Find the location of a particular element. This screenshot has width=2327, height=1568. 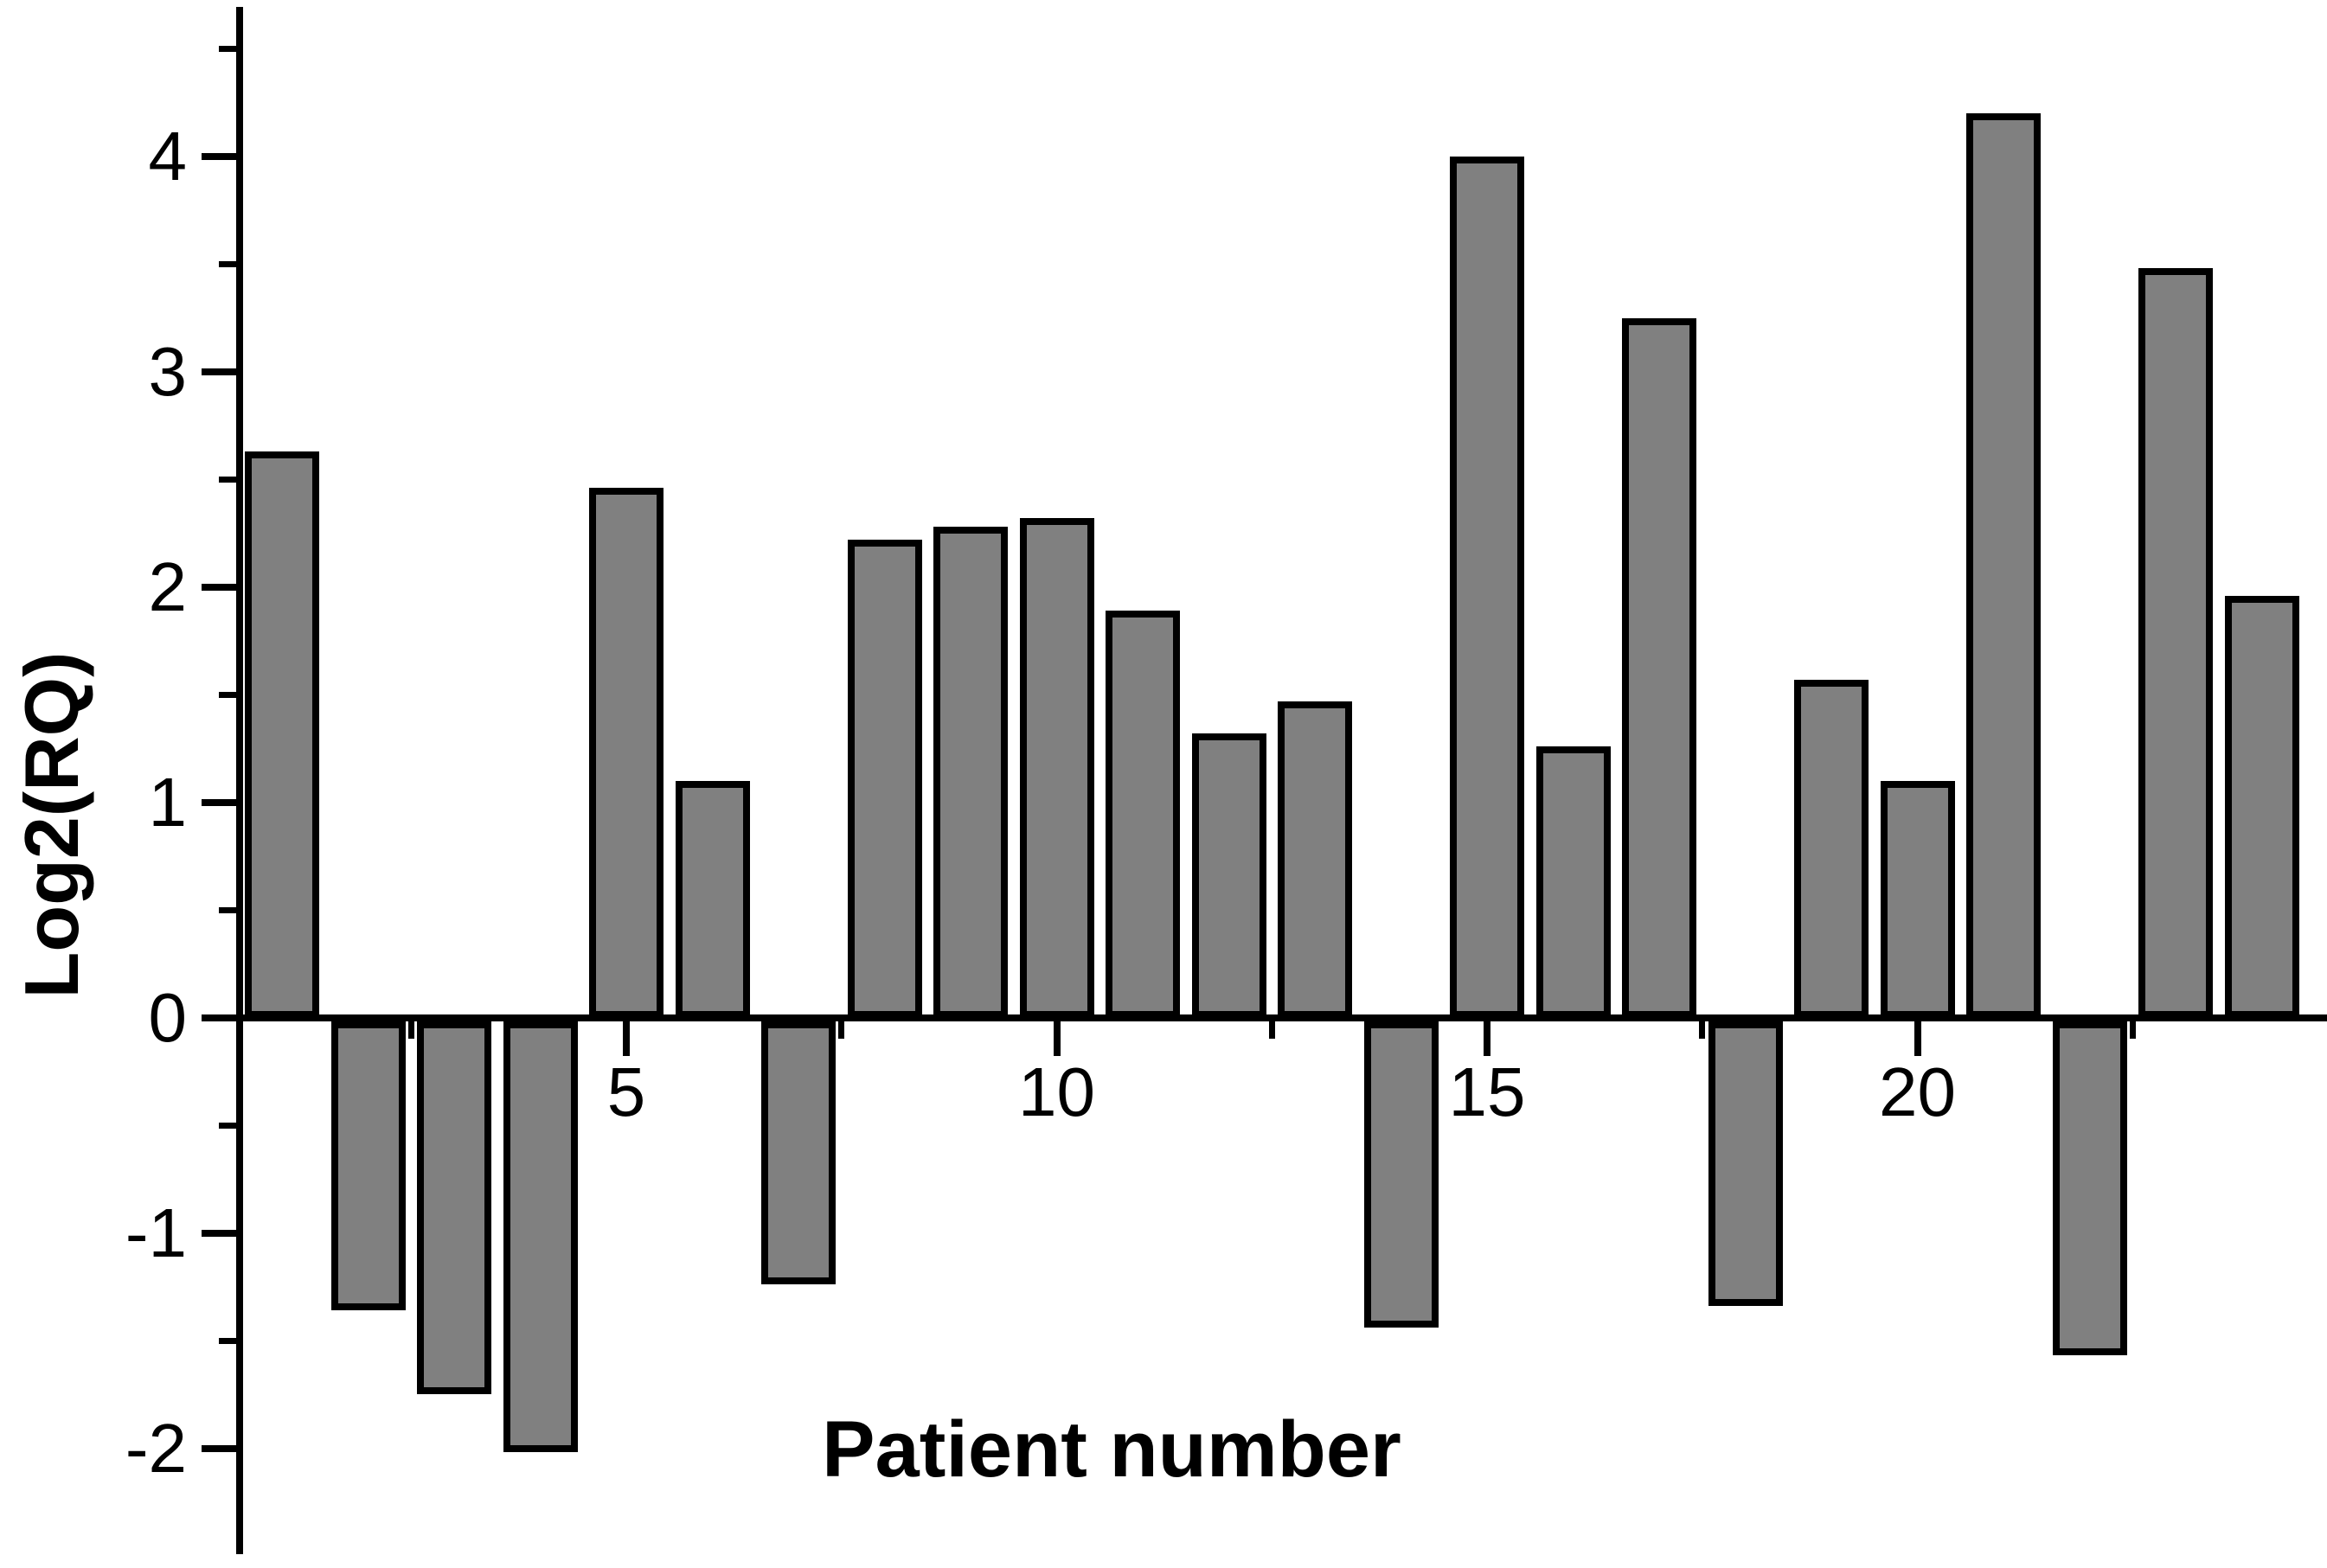

y-tick-label-4: 4 is located at coordinates (168, 156).